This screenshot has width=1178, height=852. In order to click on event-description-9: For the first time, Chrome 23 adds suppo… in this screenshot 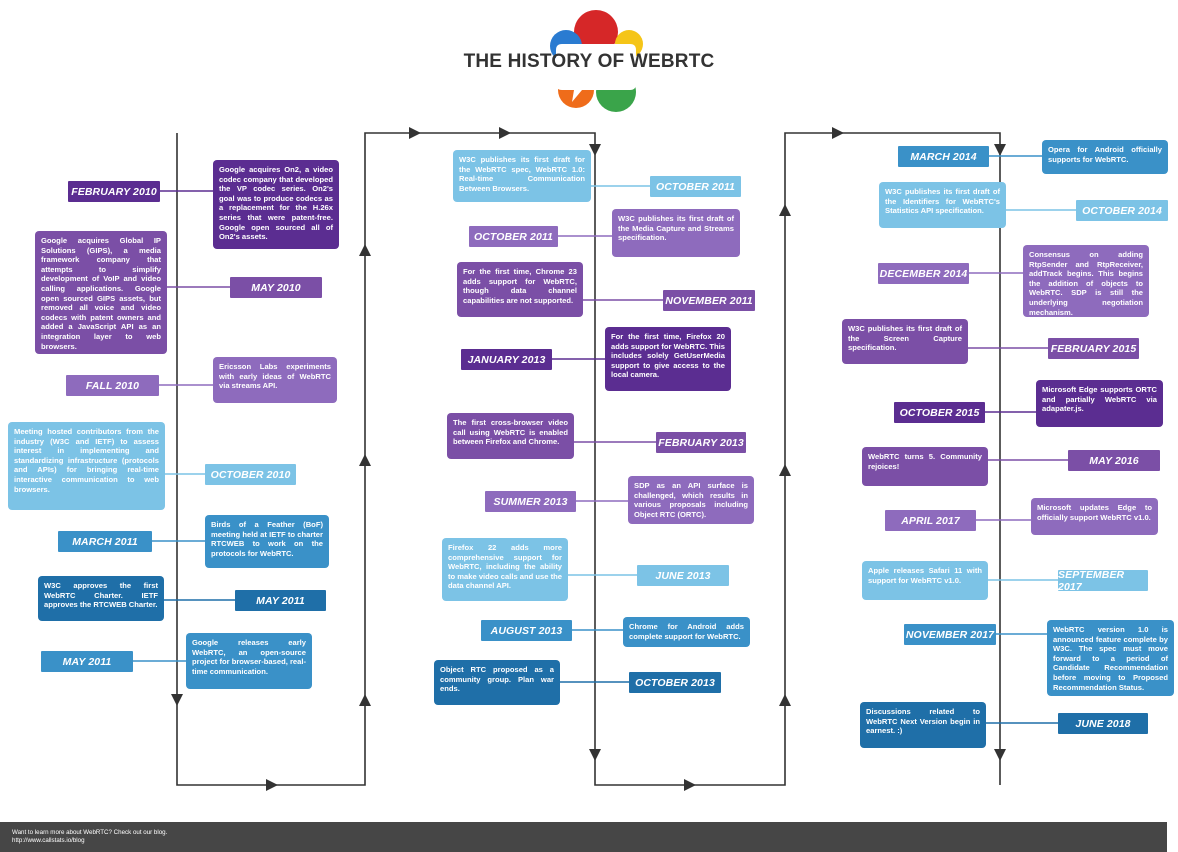, I will do `click(520, 289)`.